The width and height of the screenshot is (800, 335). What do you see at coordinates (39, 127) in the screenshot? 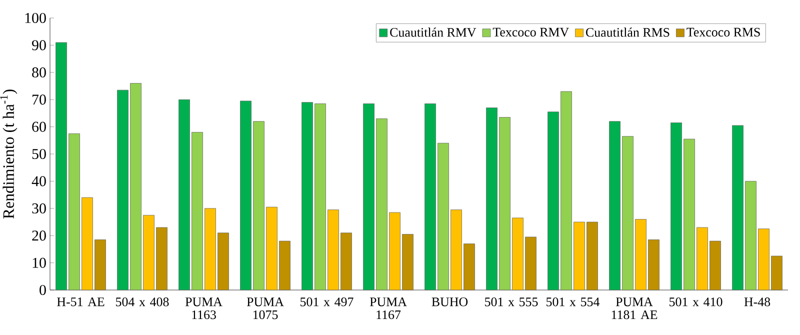
I see `y-tick-label: 60` at bounding box center [39, 127].